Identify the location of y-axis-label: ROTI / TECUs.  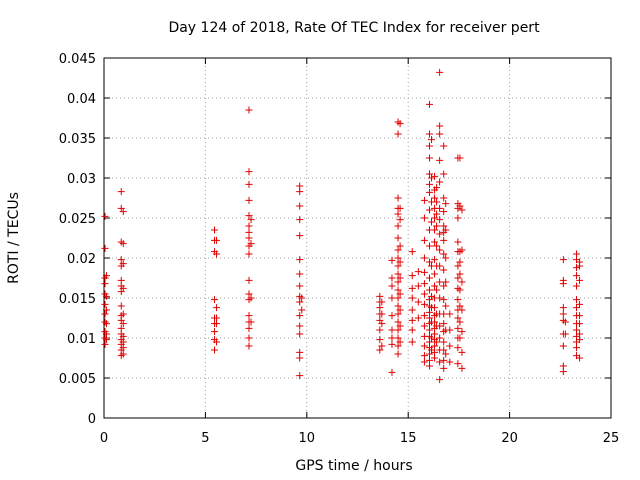
(14, 238).